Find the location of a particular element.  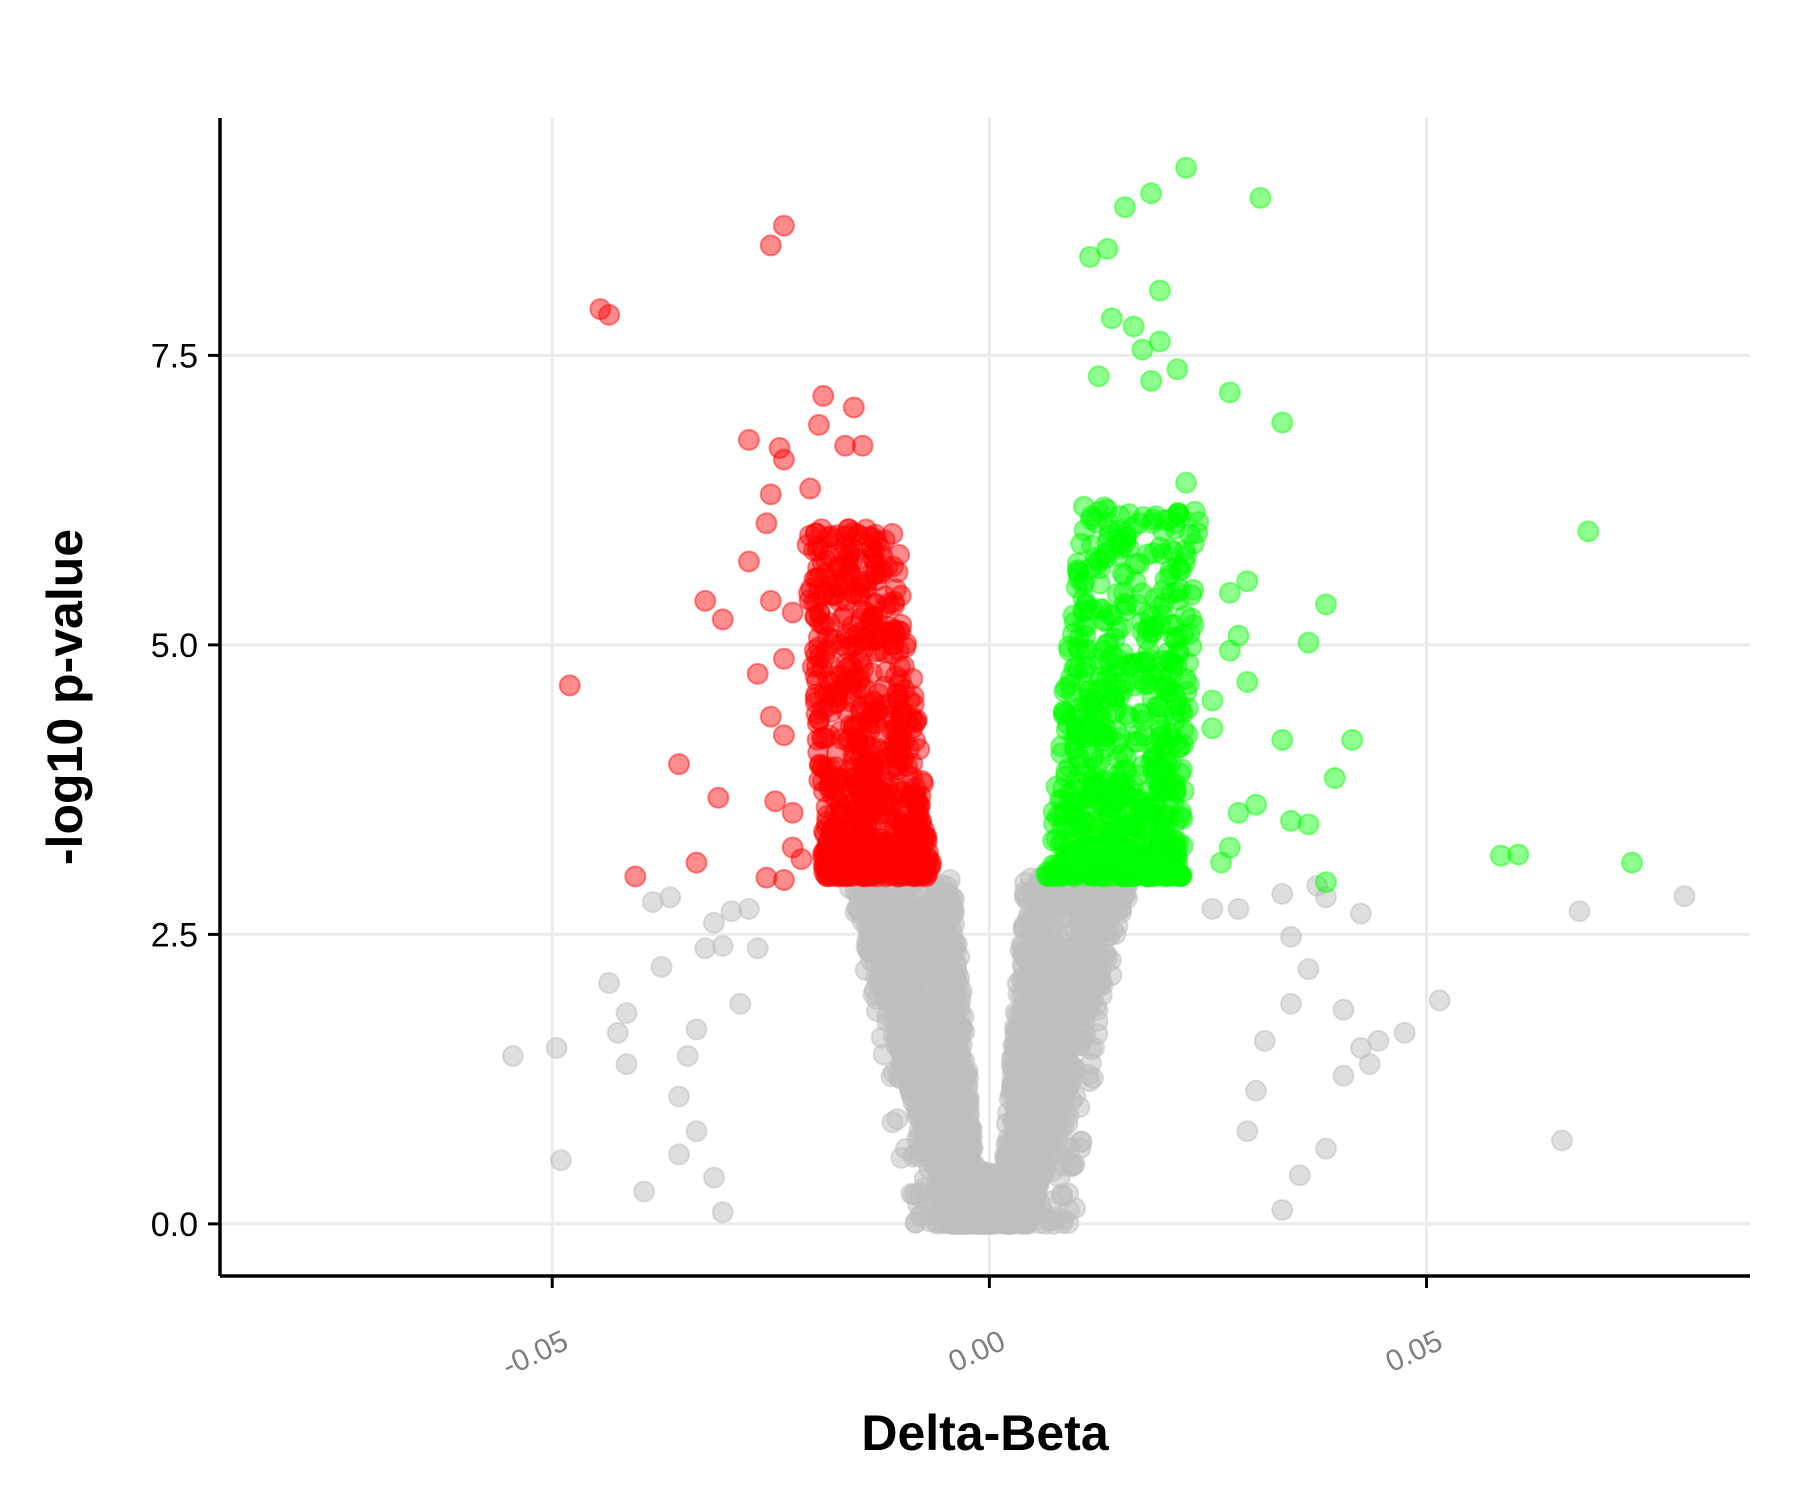

x-tick-label: 0.05 is located at coordinates (1414, 1351).